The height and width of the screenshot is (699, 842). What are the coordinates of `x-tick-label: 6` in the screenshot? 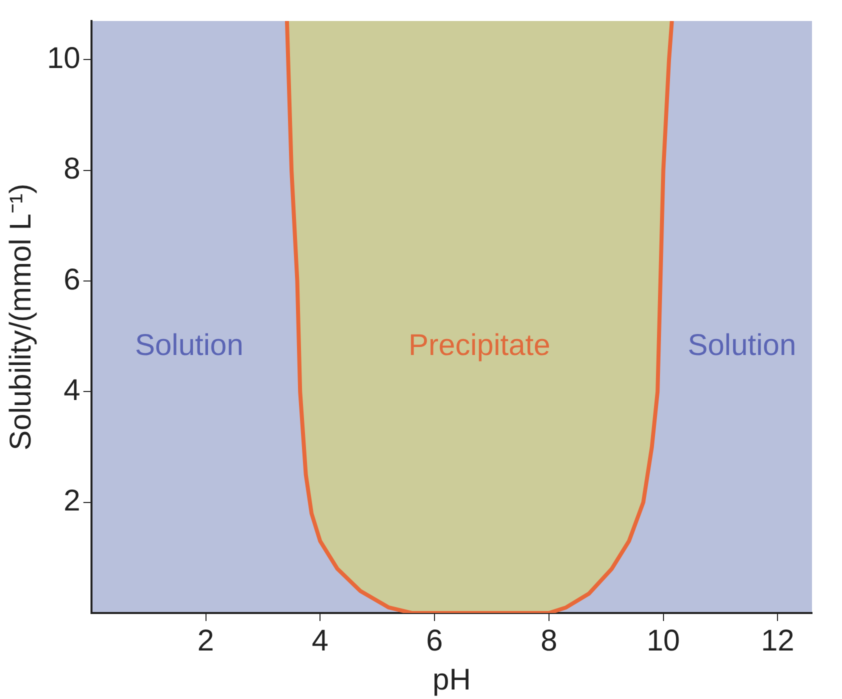 It's located at (434, 641).